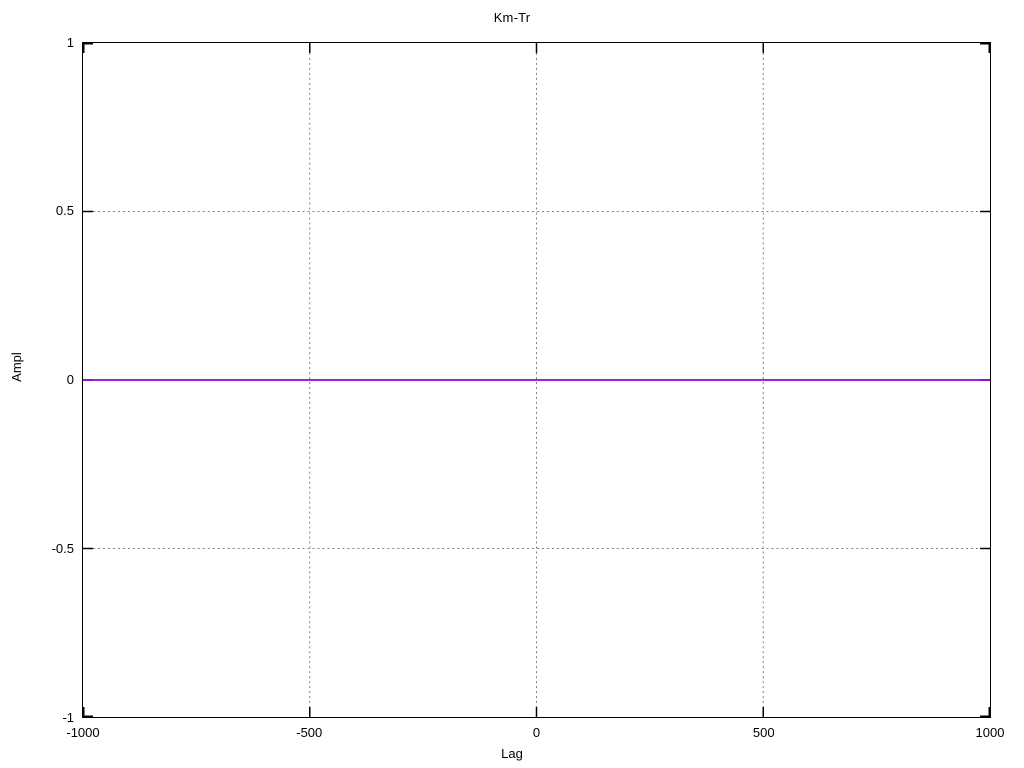  I want to click on xtick-label-neg-500: -500, so click(309, 732).